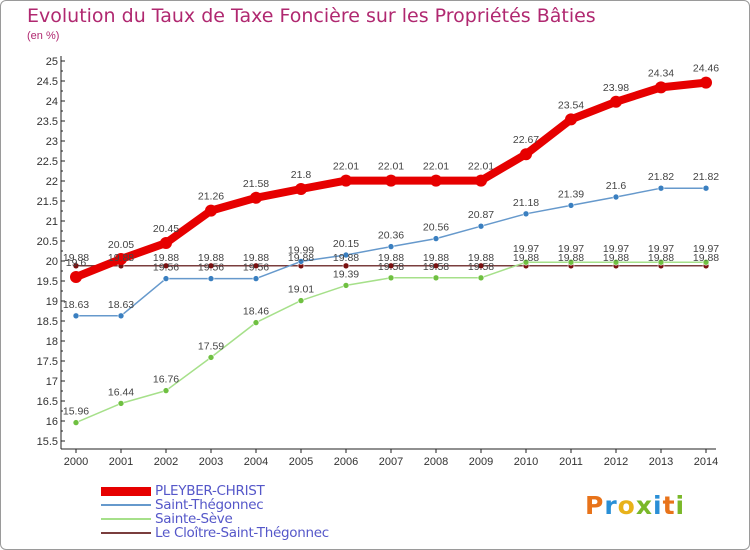 Image resolution: width=750 pixels, height=550 pixels. What do you see at coordinates (256, 184) in the screenshot?
I see `data-label: 21.58` at bounding box center [256, 184].